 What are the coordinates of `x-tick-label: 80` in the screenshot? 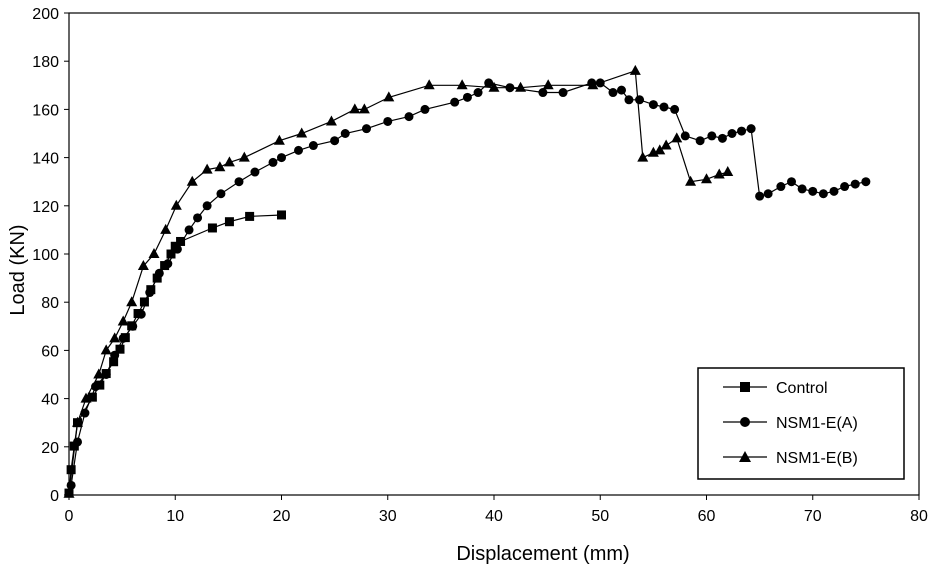 It's located at (919, 516).